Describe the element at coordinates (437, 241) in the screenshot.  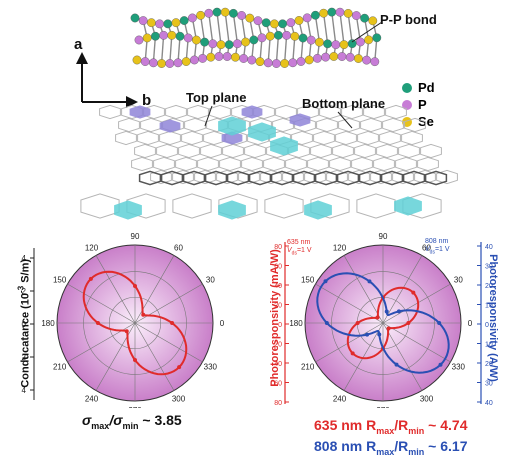
I see `blue-tag-wavelength: 808 nm` at that location.